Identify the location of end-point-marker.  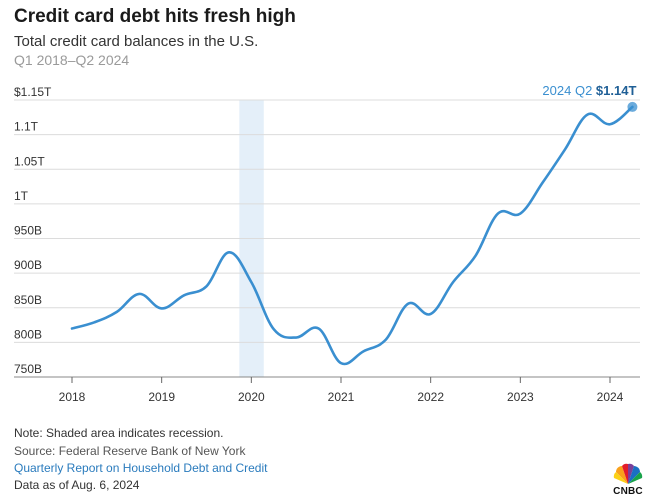
(632, 106).